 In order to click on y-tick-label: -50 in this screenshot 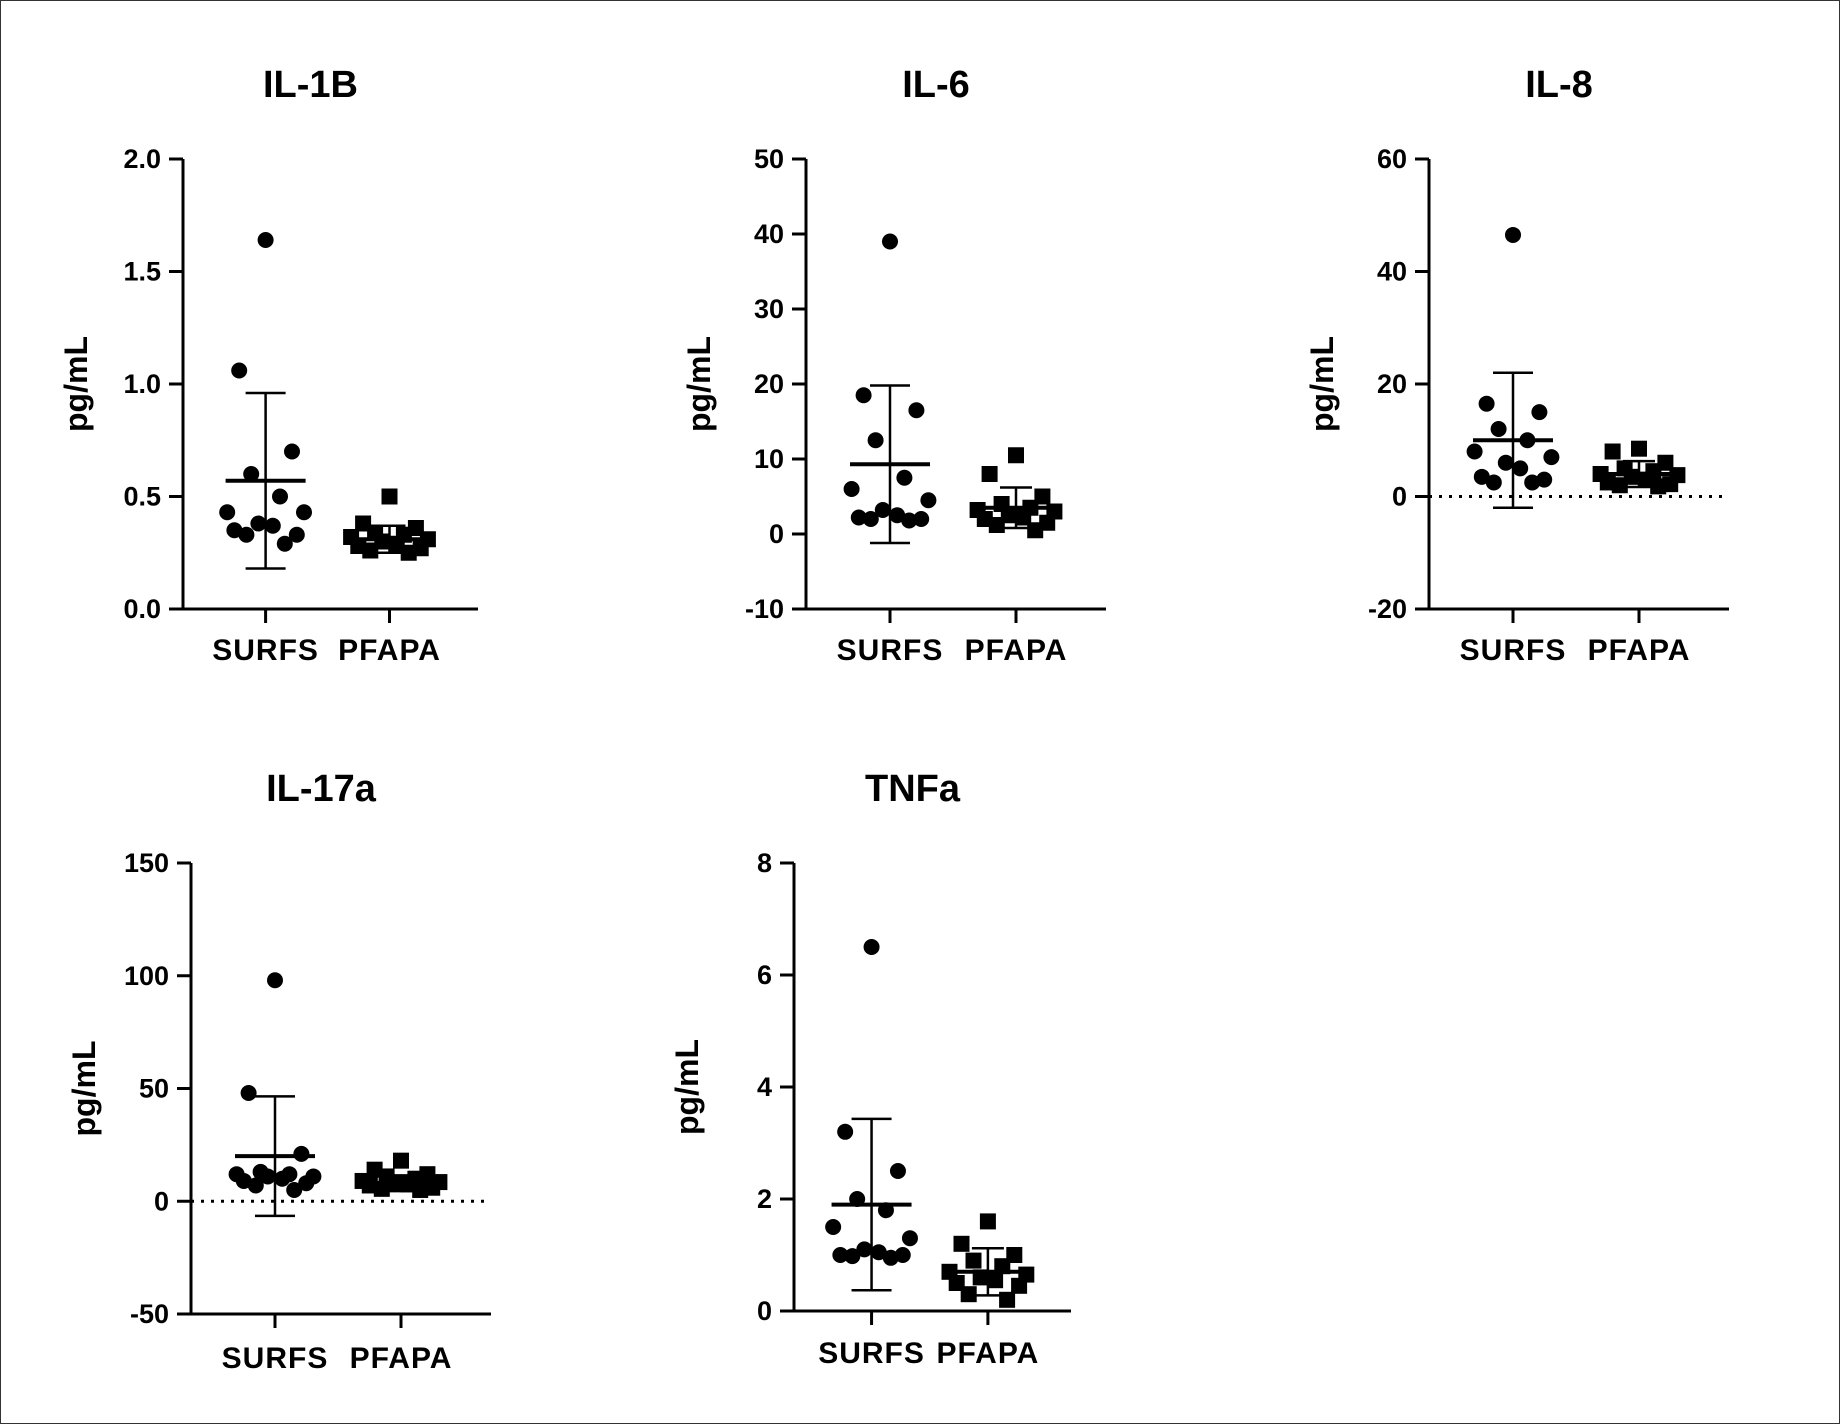, I will do `click(149, 1314)`.